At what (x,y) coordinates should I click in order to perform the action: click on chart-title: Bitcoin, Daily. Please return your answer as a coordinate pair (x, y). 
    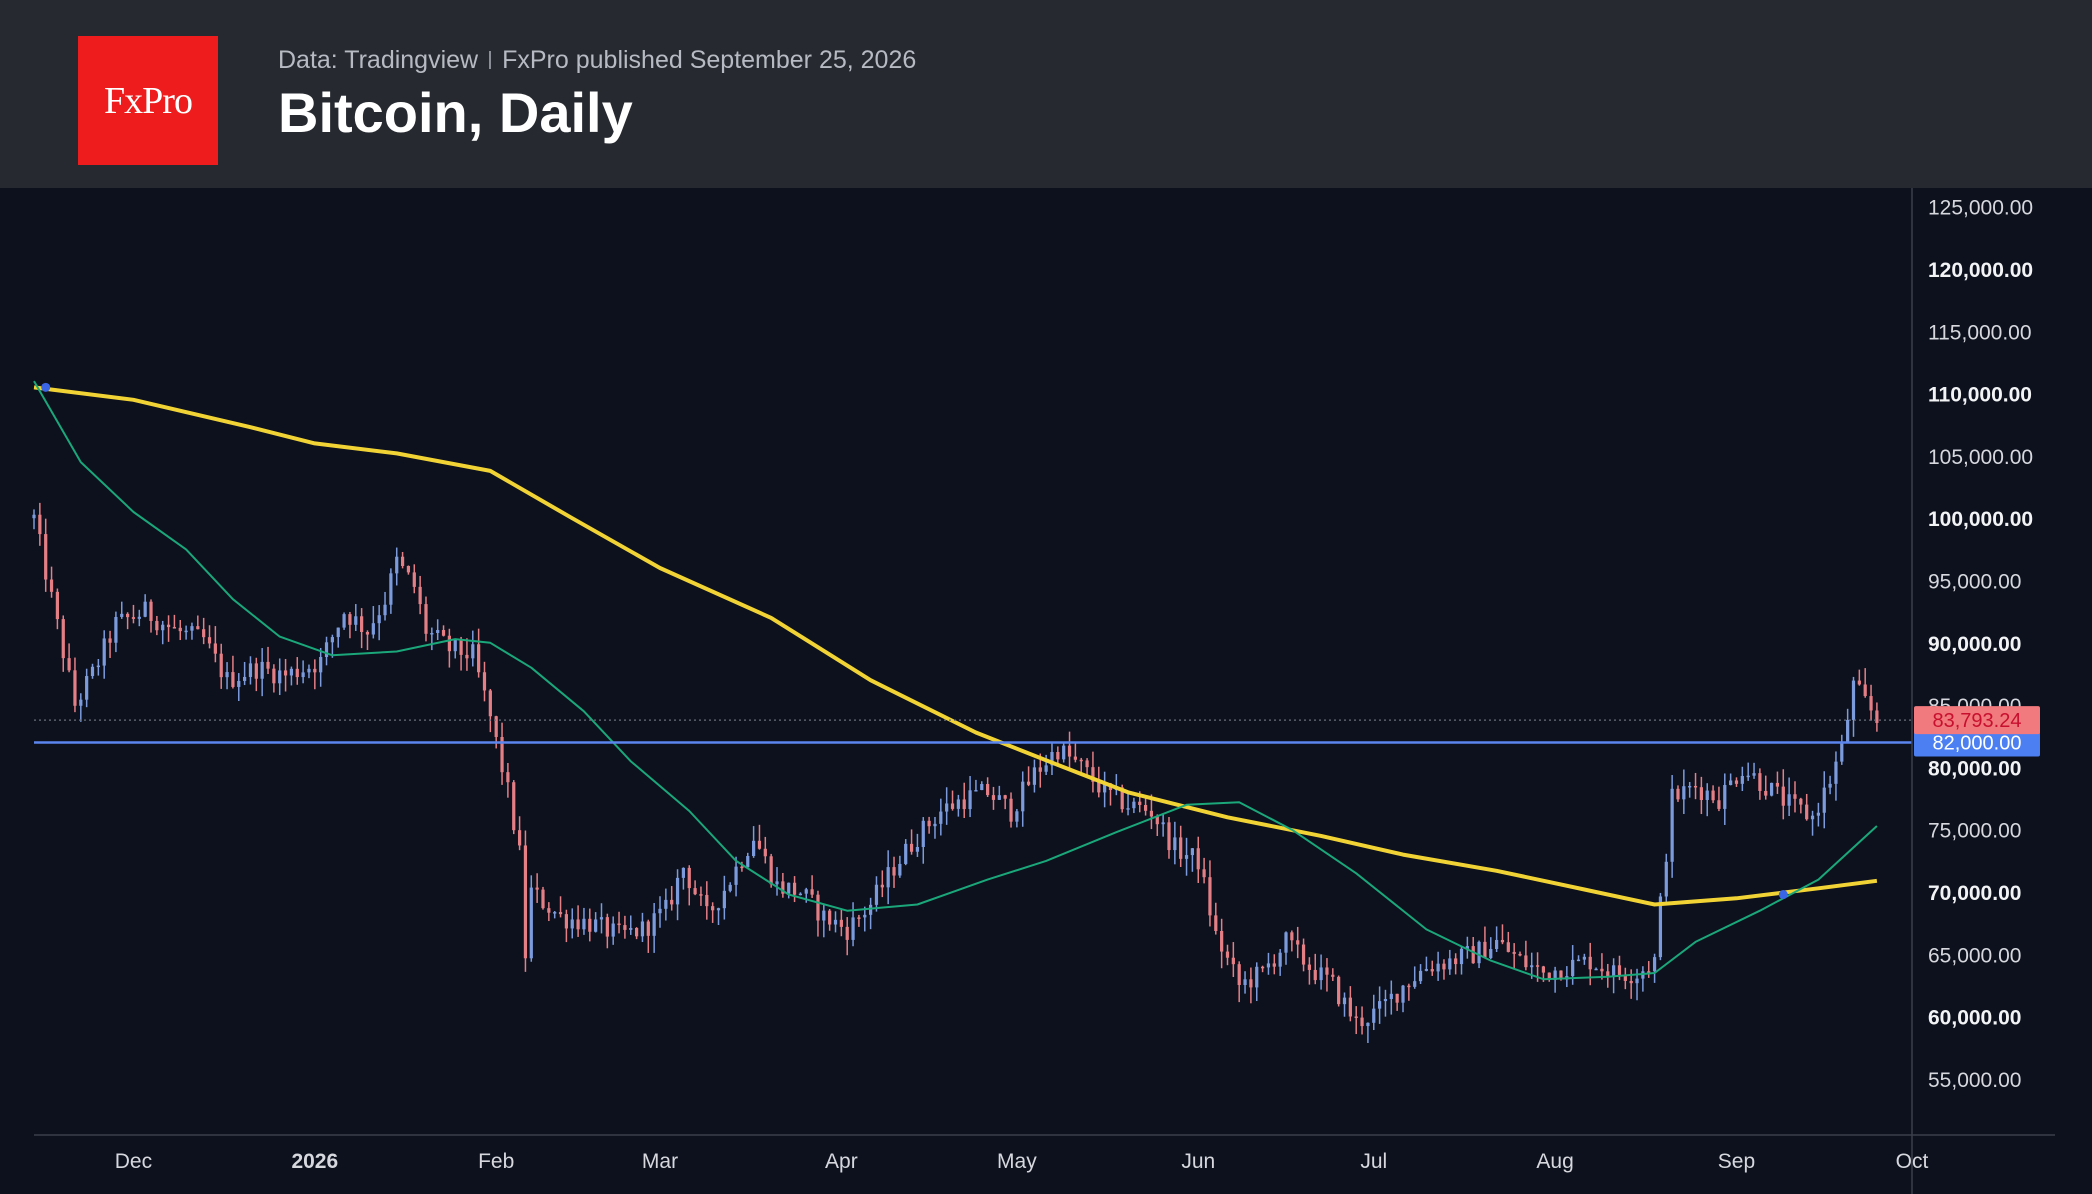
    Looking at the image, I should click on (455, 112).